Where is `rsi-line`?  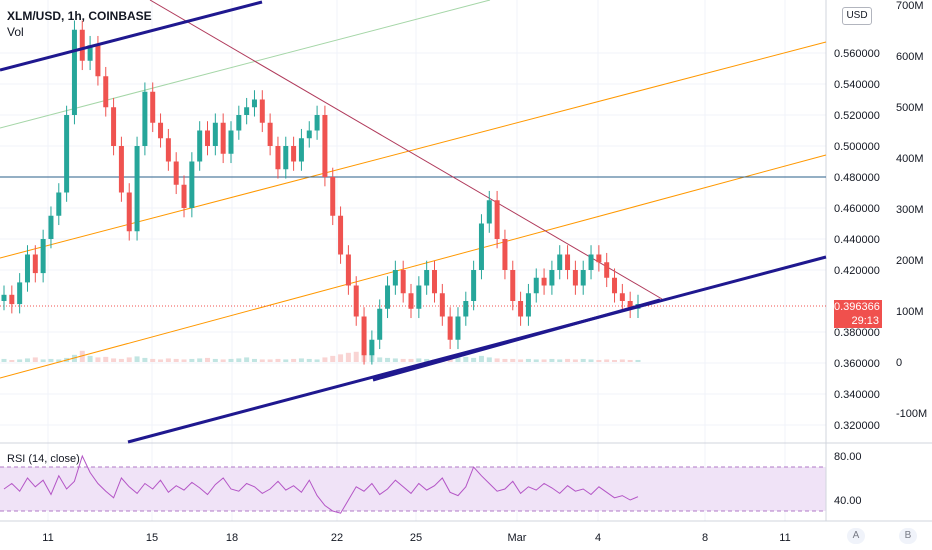 rsi-line is located at coordinates (321, 484).